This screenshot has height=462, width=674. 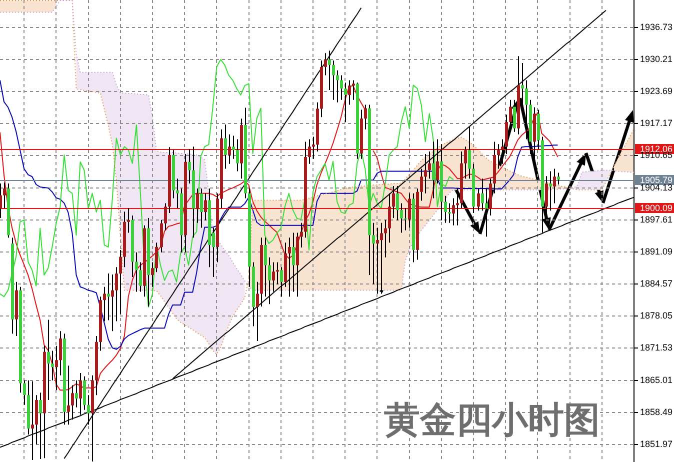 What do you see at coordinates (656, 379) in the screenshot?
I see `y-tick-label: 1865.01` at bounding box center [656, 379].